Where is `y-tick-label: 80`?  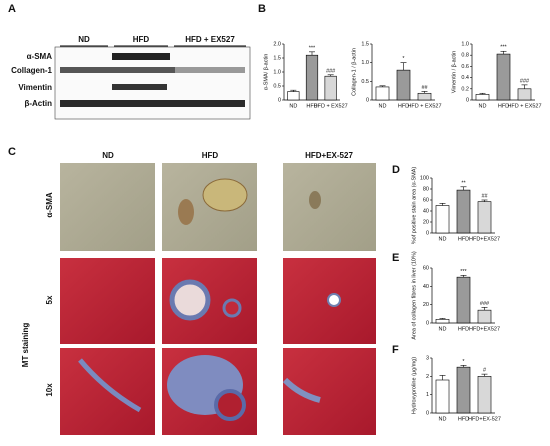 y-tick-label: 80 is located at coordinates (426, 189).